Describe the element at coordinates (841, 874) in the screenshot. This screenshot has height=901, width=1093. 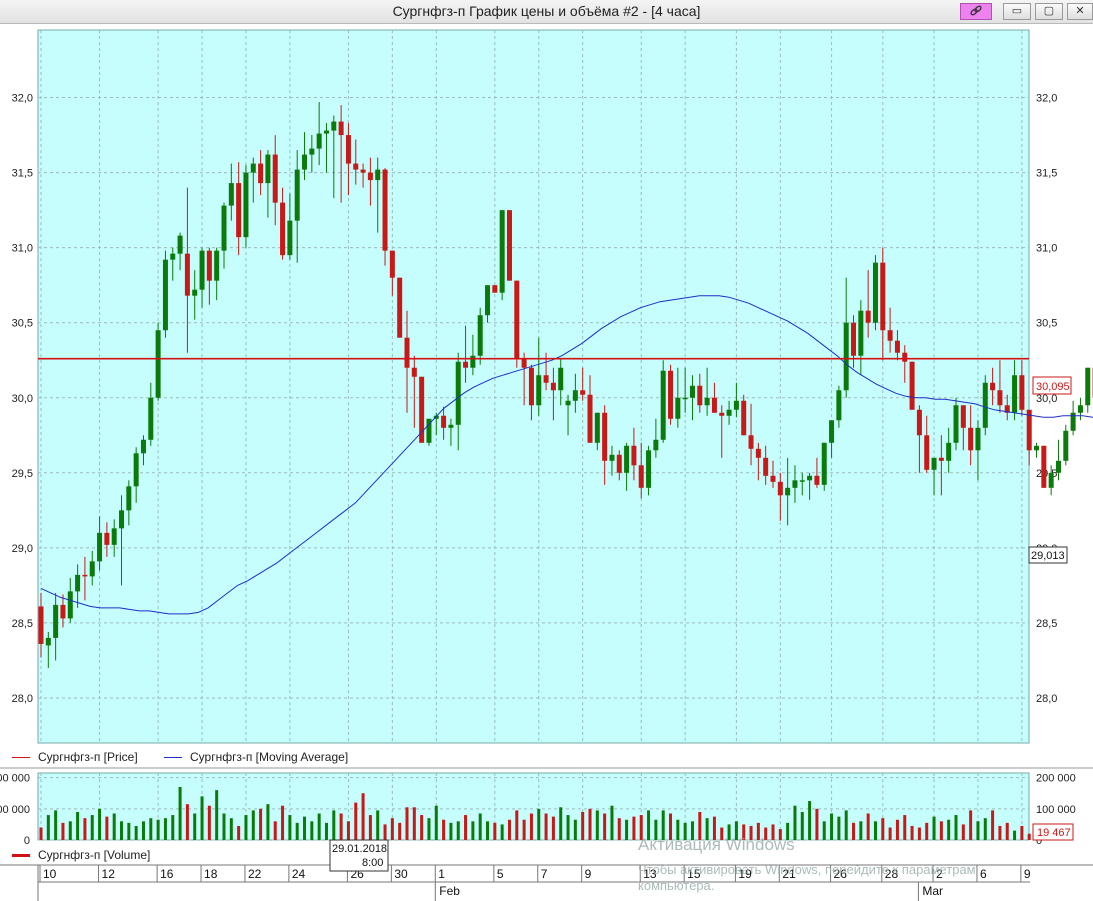
I see `day-tick-label: 26` at that location.